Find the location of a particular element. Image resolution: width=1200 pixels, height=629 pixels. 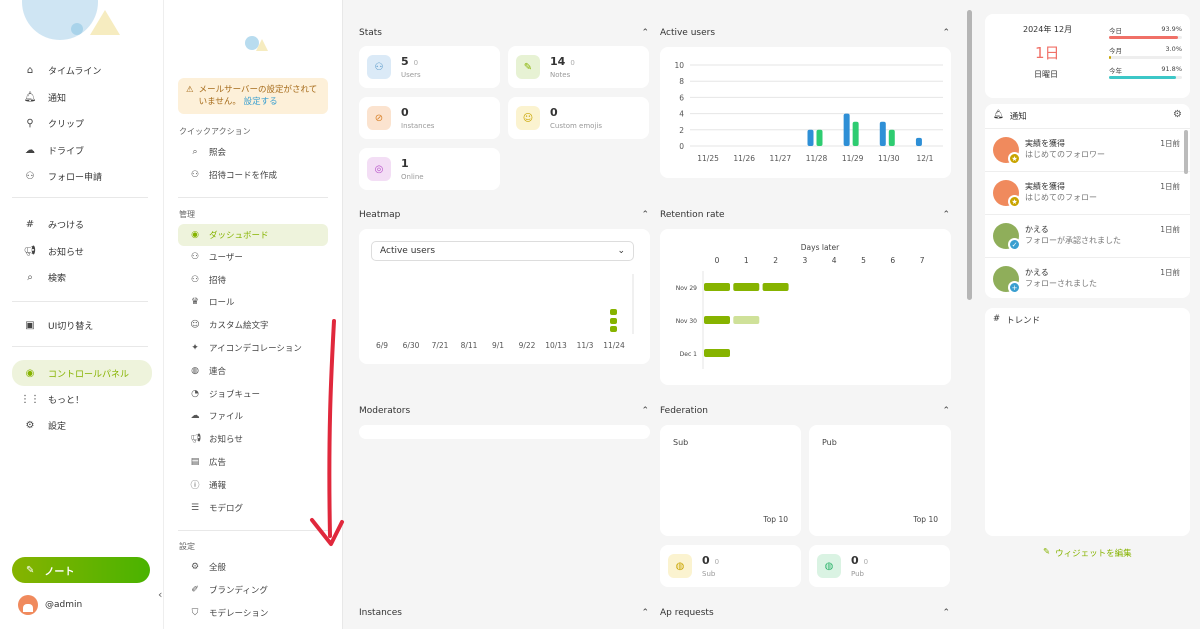

admin-item-cloud: ☁ ファイル is located at coordinates (253, 416).